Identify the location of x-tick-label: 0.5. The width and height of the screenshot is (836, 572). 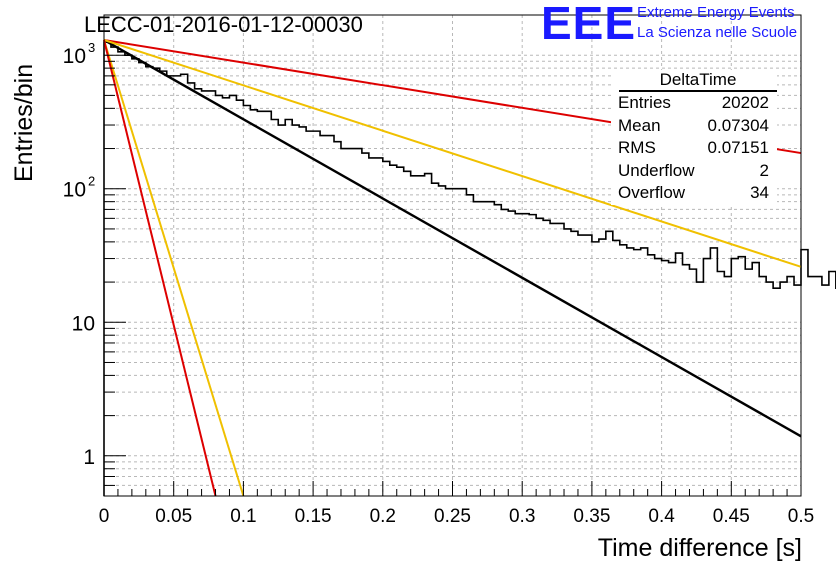
(801, 516).